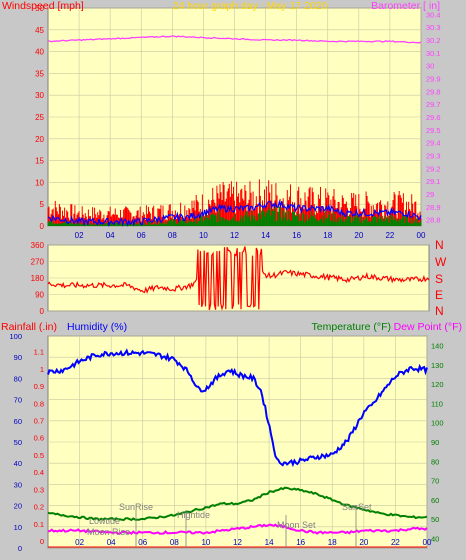 This screenshot has height=560, width=466. Describe the element at coordinates (405, 6) in the screenshot. I see `barometer-axis-label: Barometer [ in]` at that location.